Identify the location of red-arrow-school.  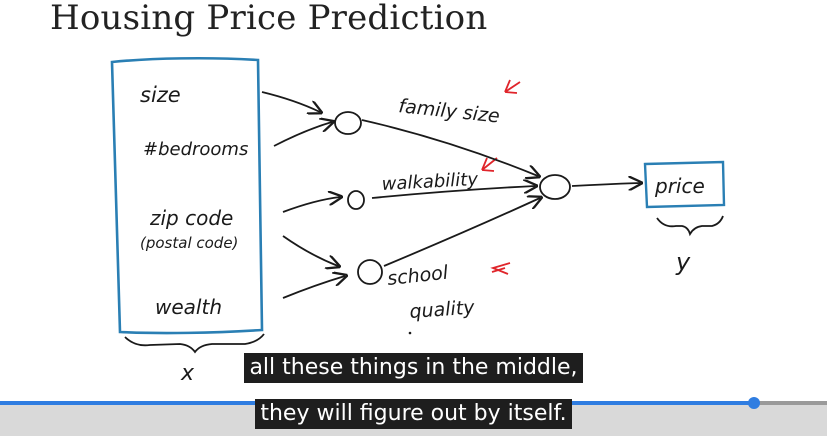
(500, 268).